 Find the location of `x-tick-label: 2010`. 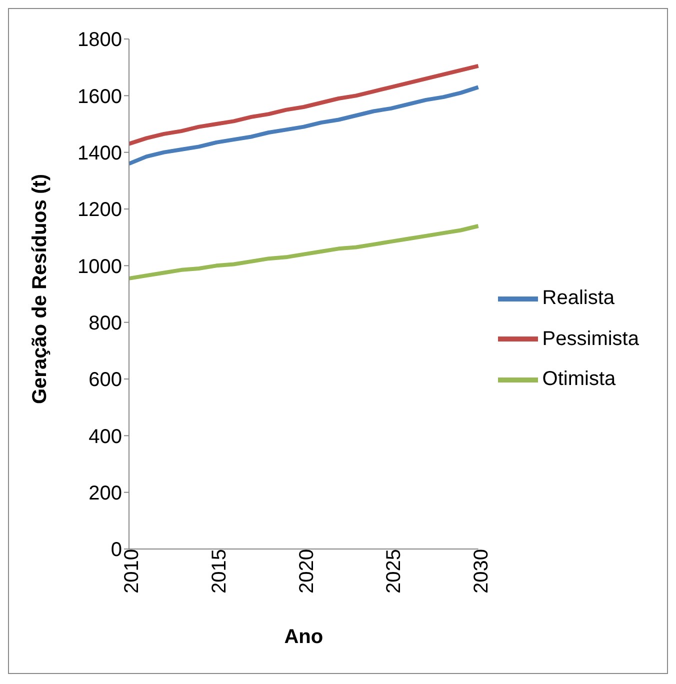

x-tick-label: 2010 is located at coordinates (132, 571).